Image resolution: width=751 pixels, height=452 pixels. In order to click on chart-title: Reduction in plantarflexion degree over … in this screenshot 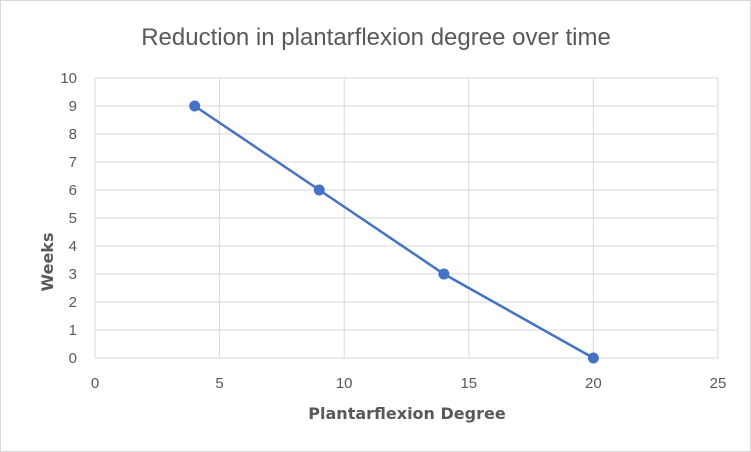, I will do `click(376, 37)`.